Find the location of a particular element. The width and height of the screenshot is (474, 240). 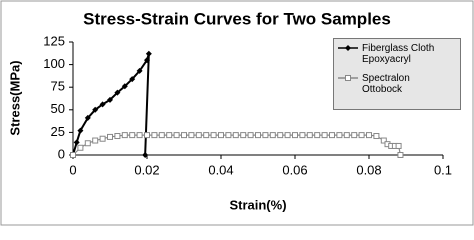

legend-entry: Spectralon Ottobock is located at coordinates (397, 84).